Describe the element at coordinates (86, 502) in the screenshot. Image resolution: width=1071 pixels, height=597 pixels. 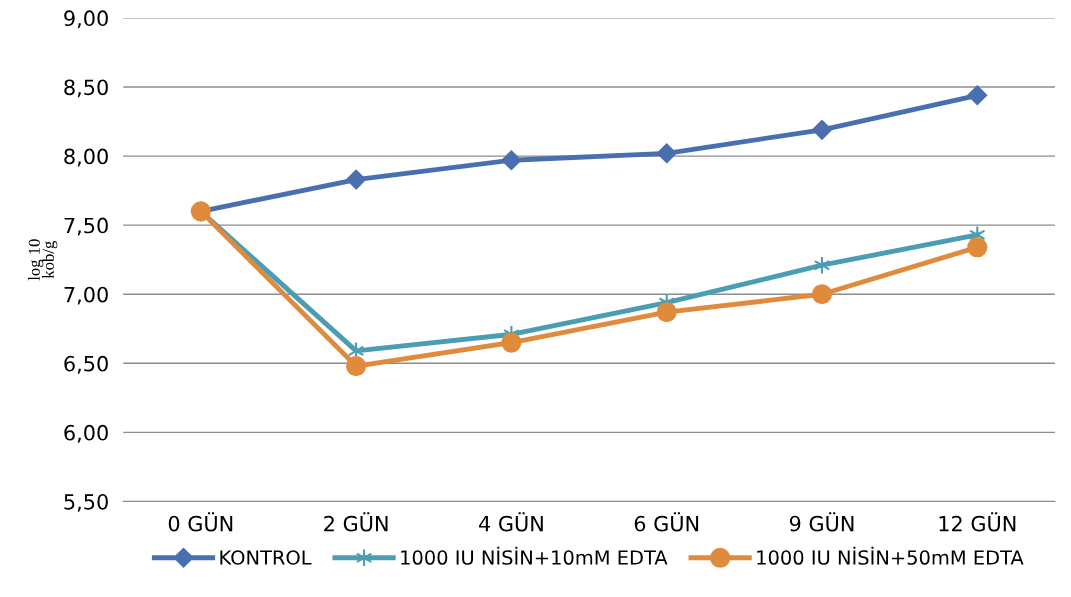
I see `y-tick-label: 5,50` at that location.